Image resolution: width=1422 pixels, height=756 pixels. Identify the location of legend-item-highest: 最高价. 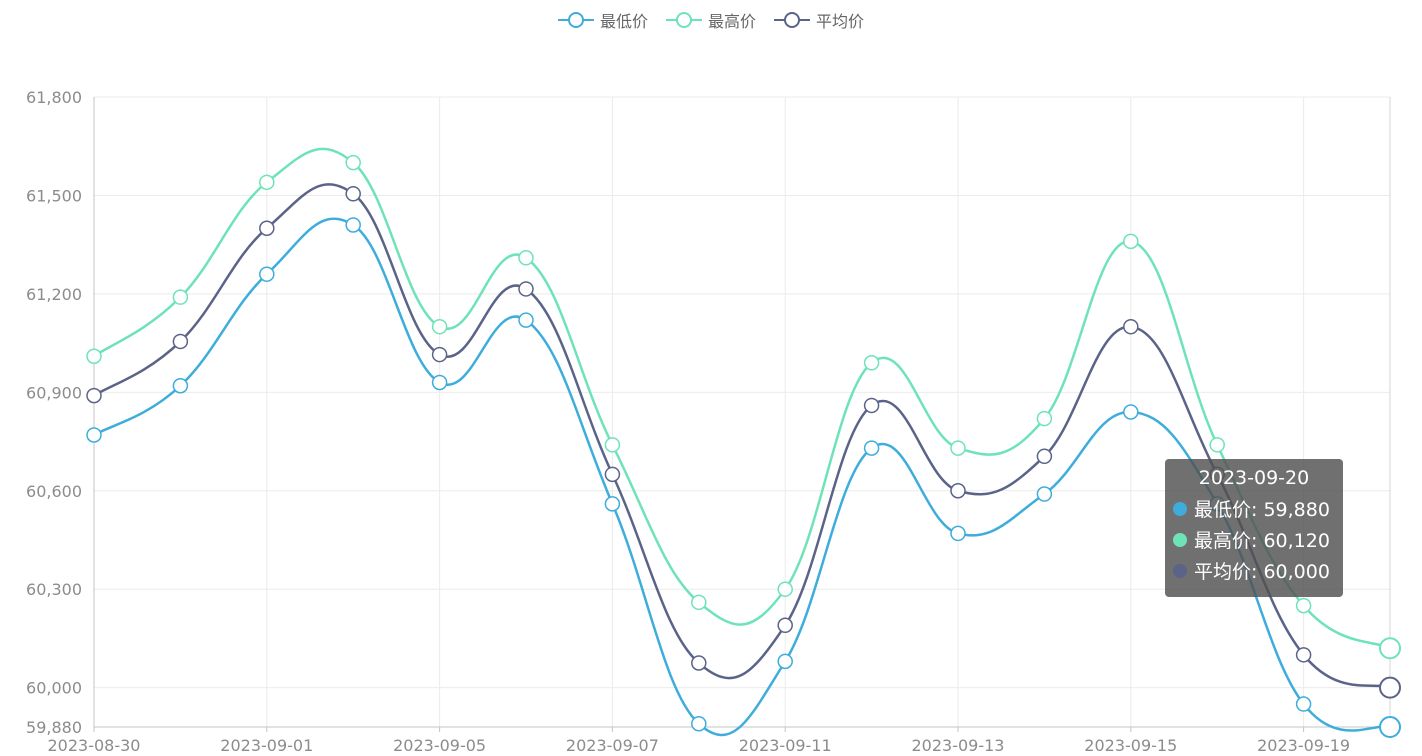
(710, 20).